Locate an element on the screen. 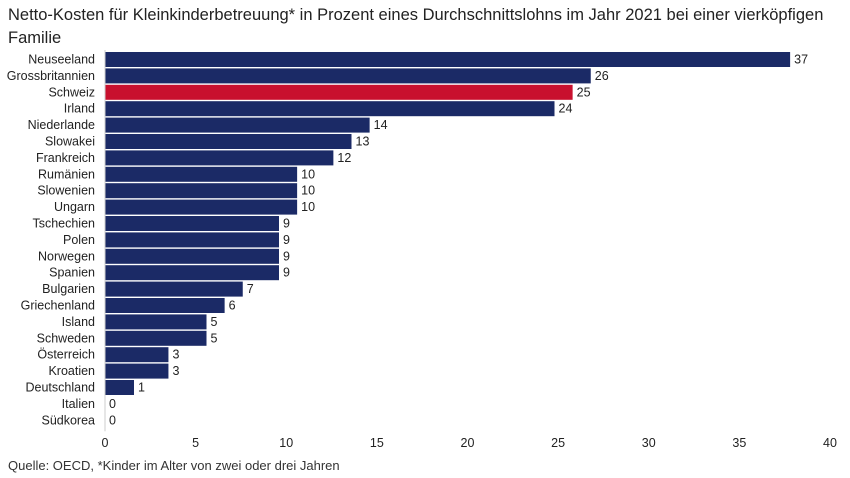 The height and width of the screenshot is (478, 850). x-tick-label: 15 is located at coordinates (377, 443).